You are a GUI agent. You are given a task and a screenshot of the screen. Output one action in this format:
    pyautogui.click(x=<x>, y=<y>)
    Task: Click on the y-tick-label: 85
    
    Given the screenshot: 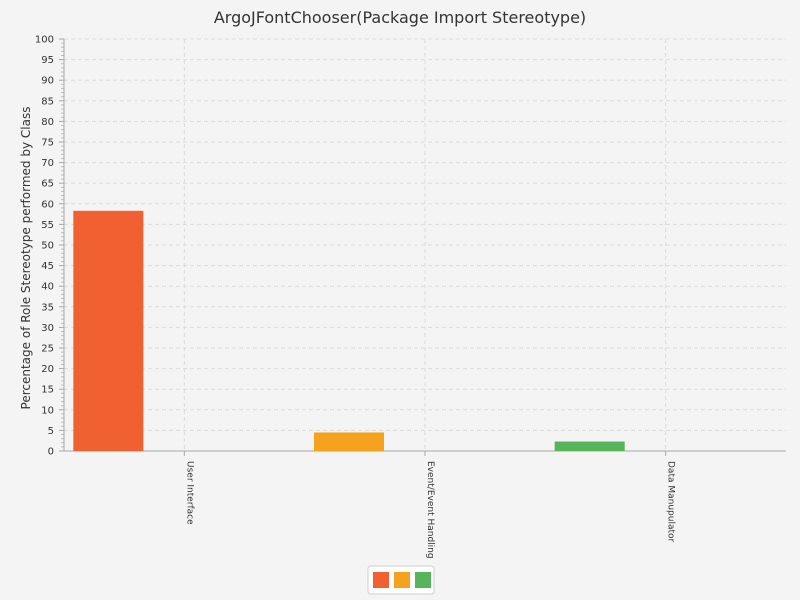 What is the action you would take?
    pyautogui.click(x=47, y=101)
    